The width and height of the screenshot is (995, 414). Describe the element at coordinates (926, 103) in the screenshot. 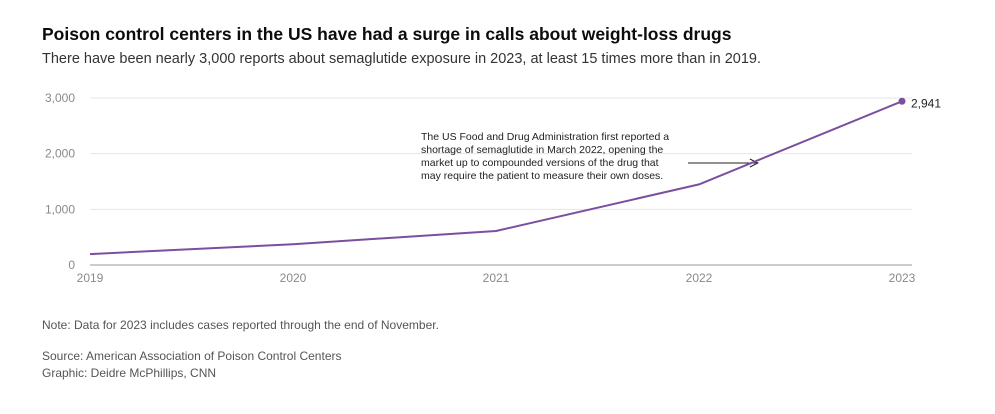

I see `end-value-label: 2,941` at that location.